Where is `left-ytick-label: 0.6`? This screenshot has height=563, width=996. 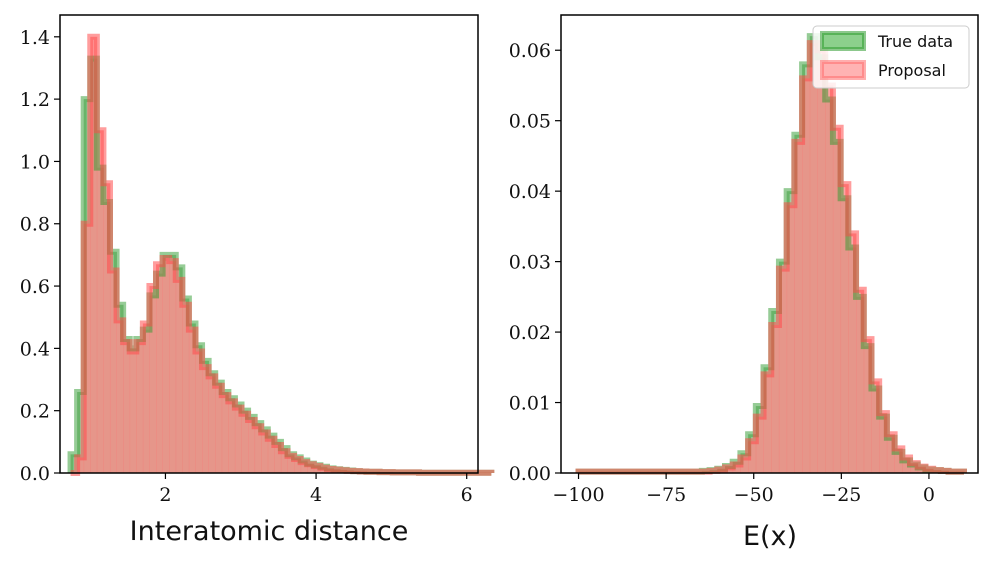 left-ytick-label: 0.6 is located at coordinates (35, 287).